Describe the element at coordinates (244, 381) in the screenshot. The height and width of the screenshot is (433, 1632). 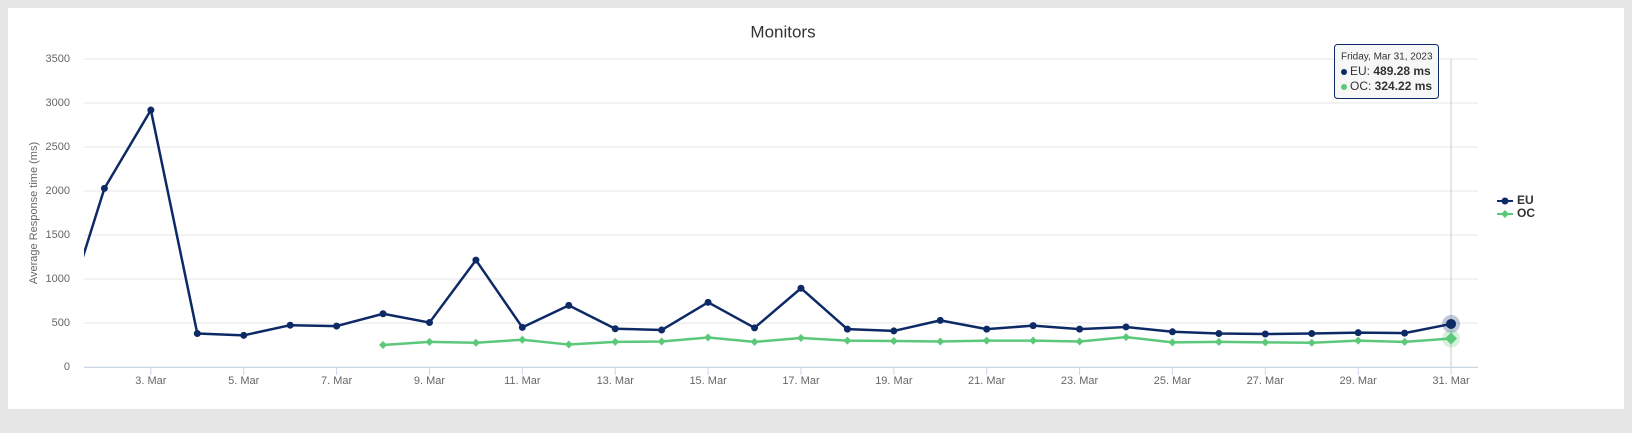
I see `x-tick-label: 5. Mar` at that location.